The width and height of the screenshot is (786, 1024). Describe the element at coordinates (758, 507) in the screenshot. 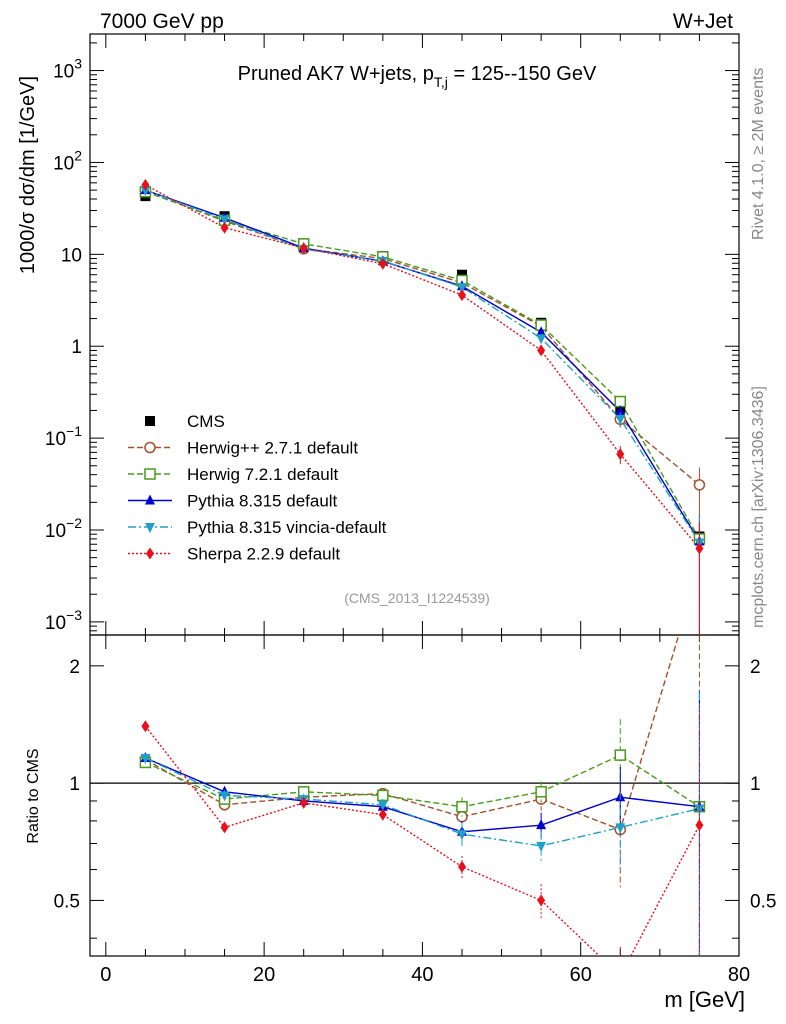

I see `mcplots-label: mcplots.cern.ch [arXiv:1306.3436]` at that location.